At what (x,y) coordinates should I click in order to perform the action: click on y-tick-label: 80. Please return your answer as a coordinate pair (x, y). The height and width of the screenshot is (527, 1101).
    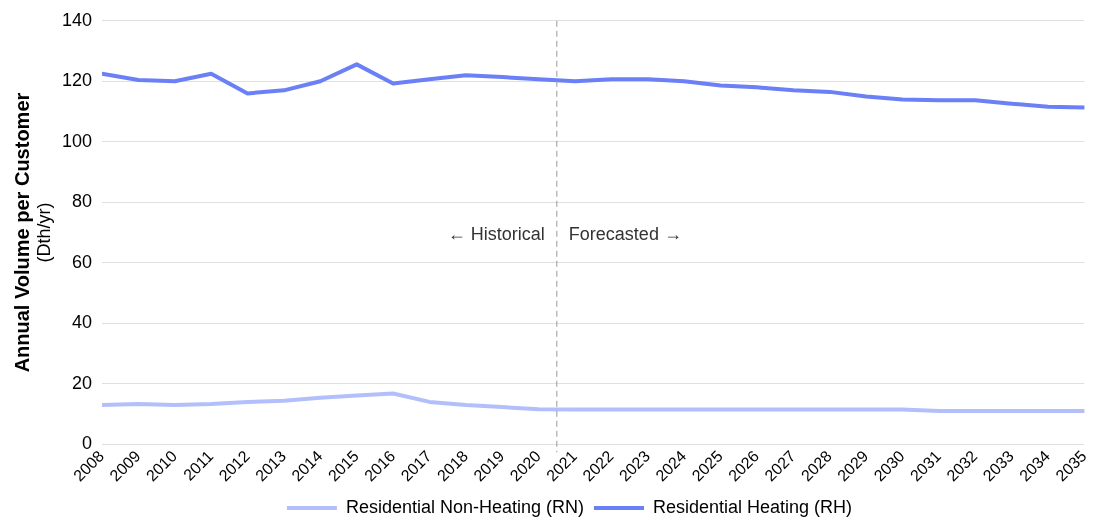
    Looking at the image, I should click on (82, 201).